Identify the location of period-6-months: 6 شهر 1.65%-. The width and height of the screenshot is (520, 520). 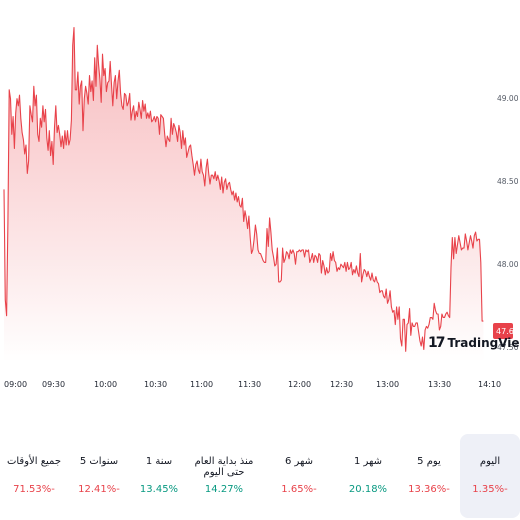
(299, 476).